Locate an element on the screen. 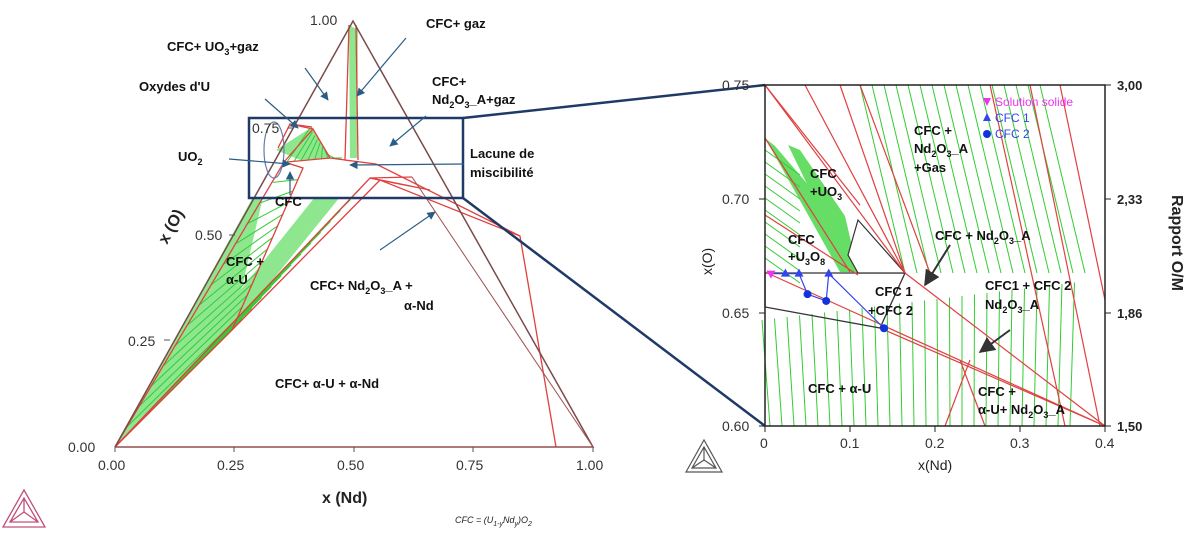 Image resolution: width=1197 pixels, height=533 pixels. zoom-label-cfc-au-nd-2: α-U+ Nd2O3_A is located at coordinates (1022, 411).